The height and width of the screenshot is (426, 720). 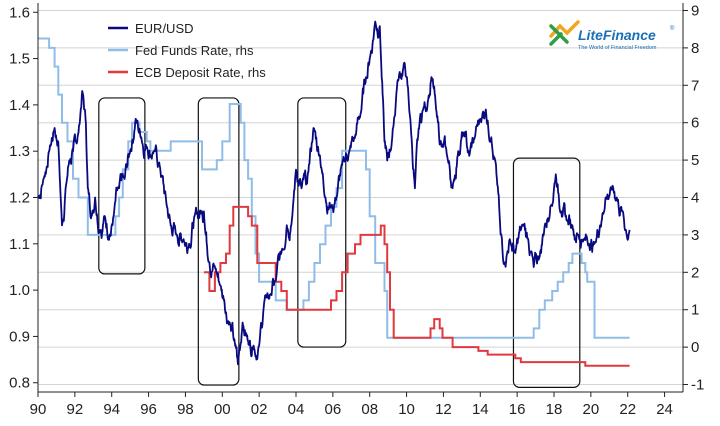 I want to click on right-tick-label: -1, so click(x=697, y=385).